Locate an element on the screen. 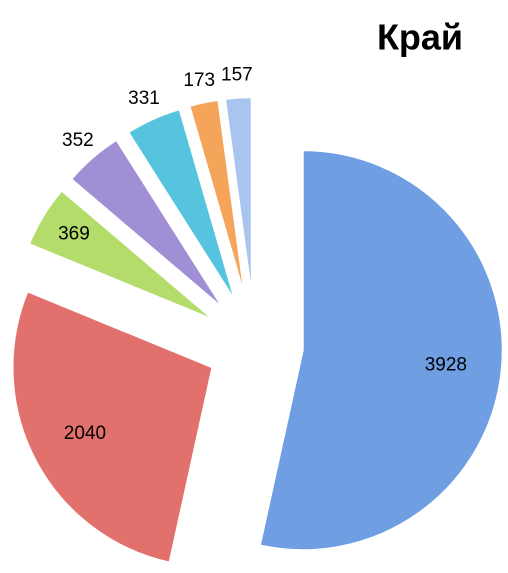 This screenshot has height=573, width=508. data-label: 2040 is located at coordinates (85, 433).